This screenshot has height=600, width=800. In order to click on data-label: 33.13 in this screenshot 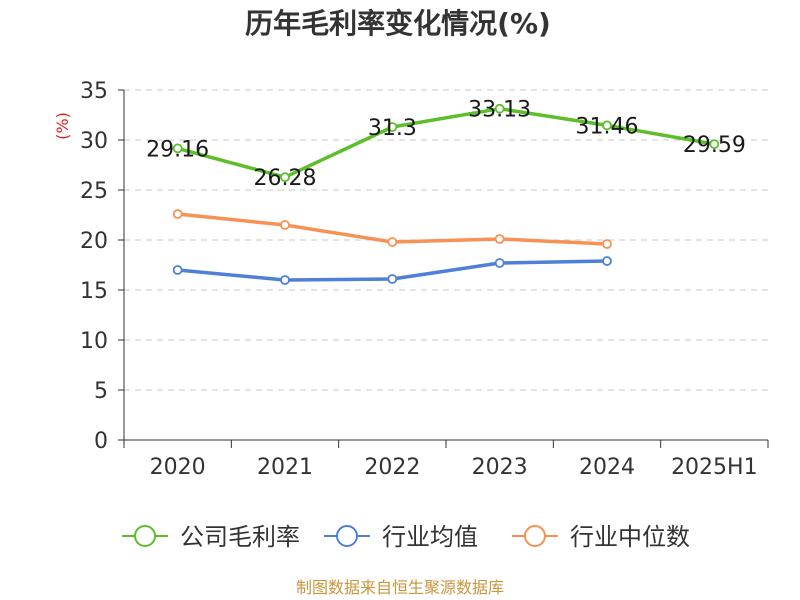, I will do `click(499, 110)`.